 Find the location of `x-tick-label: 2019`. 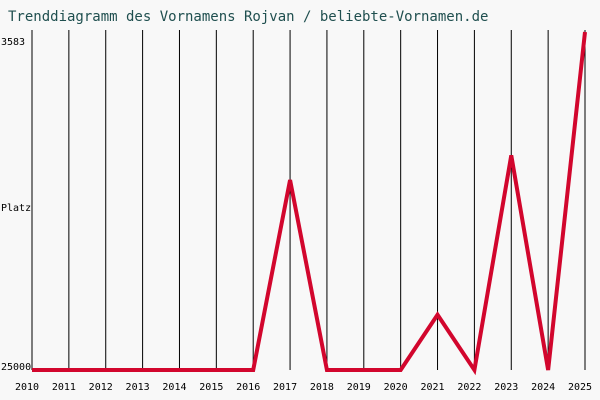

x-tick-label: 2019 is located at coordinates (359, 387).